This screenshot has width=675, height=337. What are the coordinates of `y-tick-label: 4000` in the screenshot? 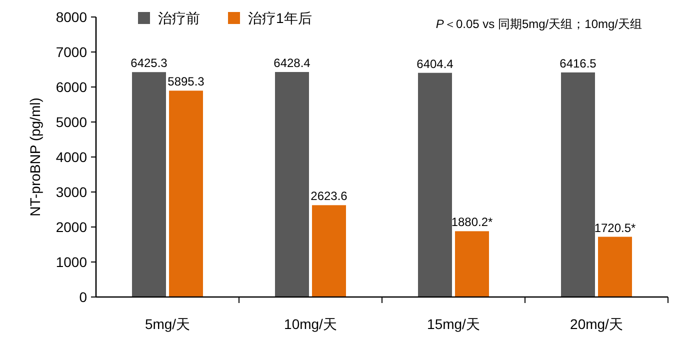 It's located at (72, 157).